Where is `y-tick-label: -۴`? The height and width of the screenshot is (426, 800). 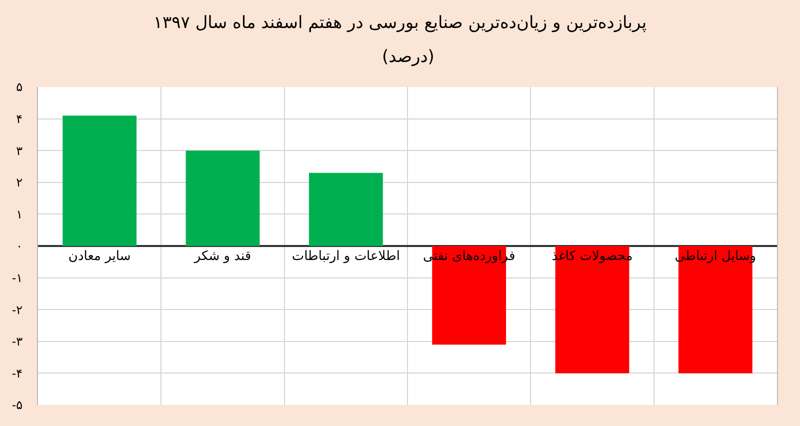
y-tick-label: -۴ is located at coordinates (17, 373).